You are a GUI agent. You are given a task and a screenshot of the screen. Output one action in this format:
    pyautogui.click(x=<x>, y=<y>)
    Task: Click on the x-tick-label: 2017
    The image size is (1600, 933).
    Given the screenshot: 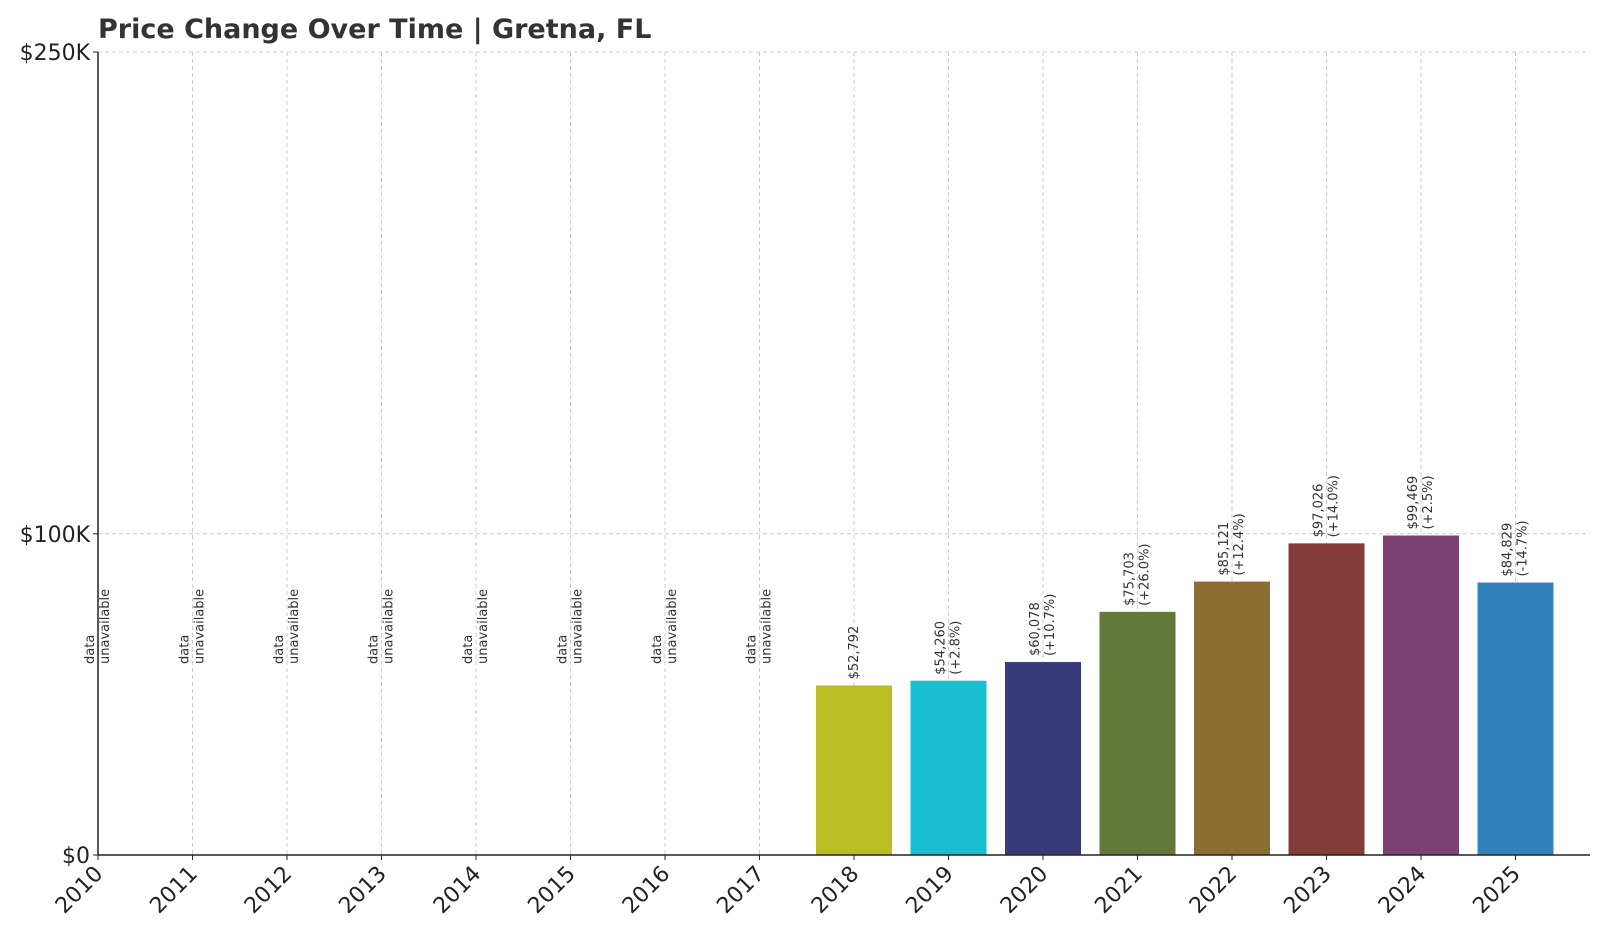 What is the action you would take?
    pyautogui.click(x=740, y=890)
    